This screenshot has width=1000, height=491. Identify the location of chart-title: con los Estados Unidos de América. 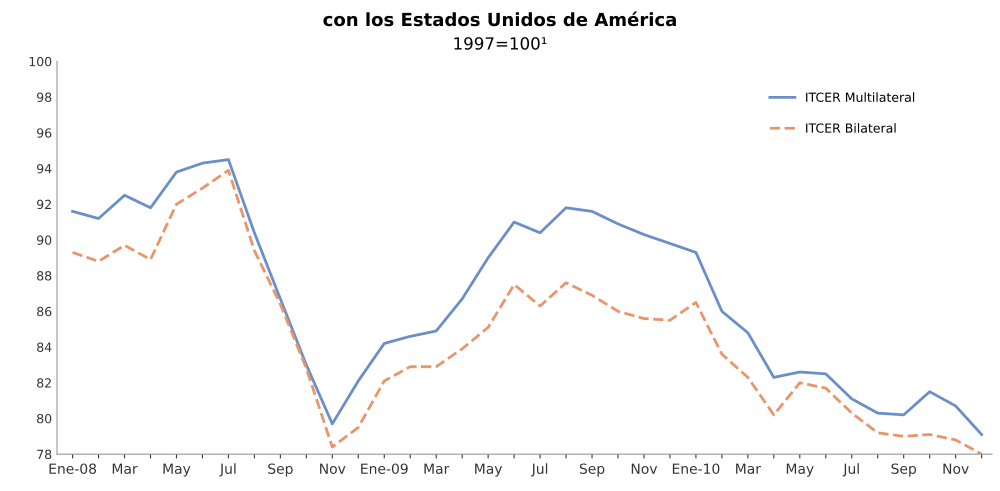
(499, 19).